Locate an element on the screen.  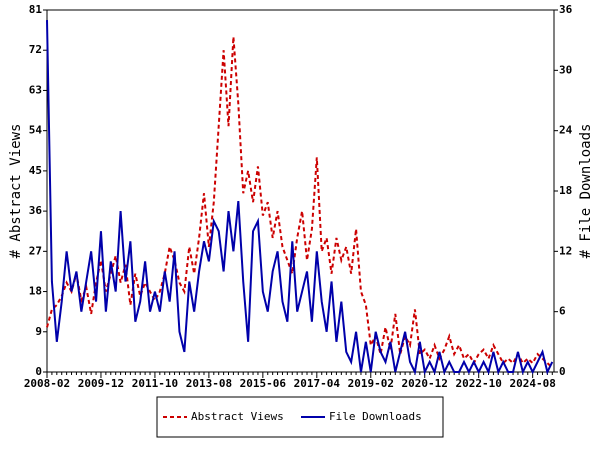
x-tick-label: 2009-12 is located at coordinates (101, 383).